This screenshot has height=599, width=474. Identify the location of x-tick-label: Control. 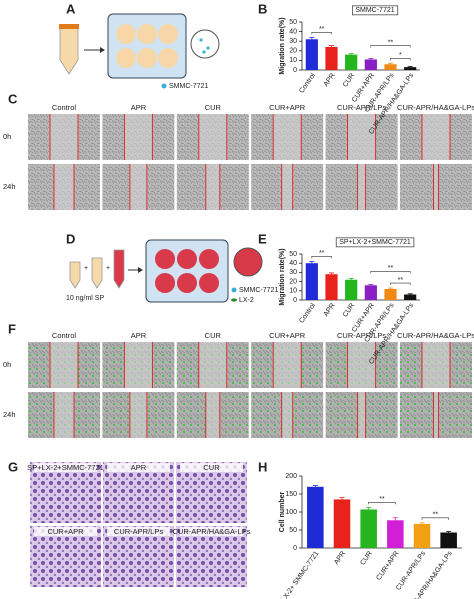
(307, 313).